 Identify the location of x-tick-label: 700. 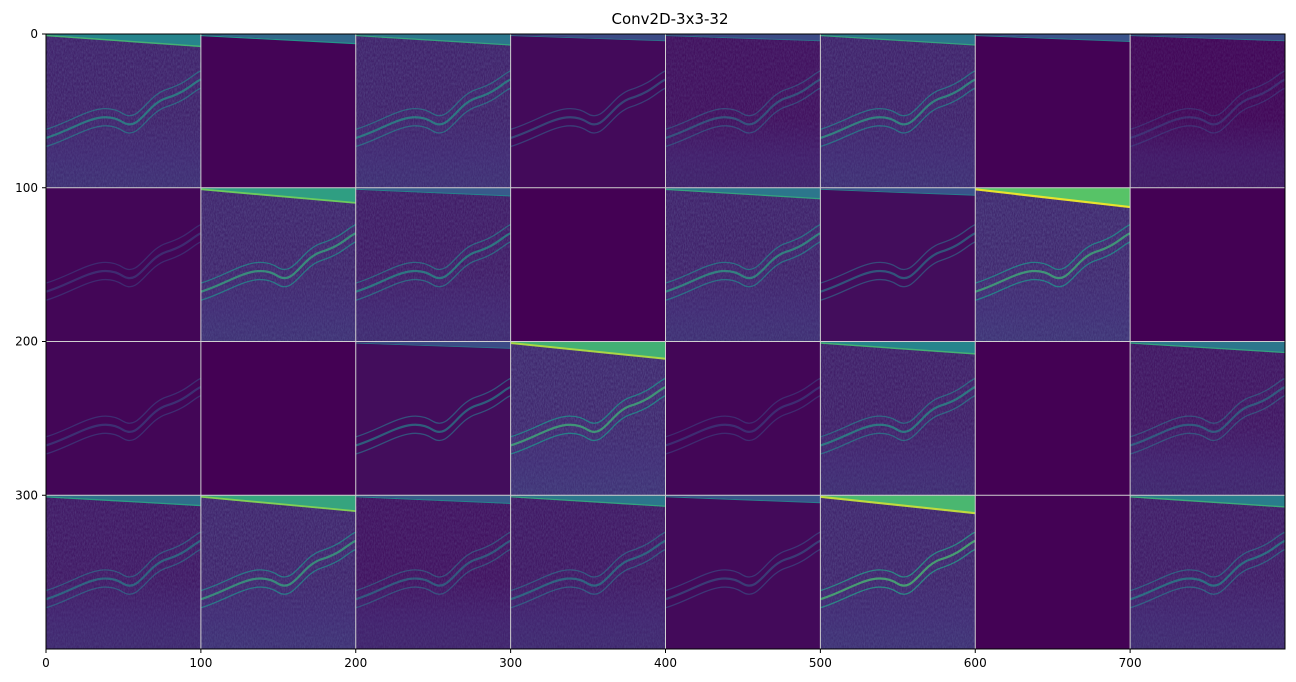
(1130, 663).